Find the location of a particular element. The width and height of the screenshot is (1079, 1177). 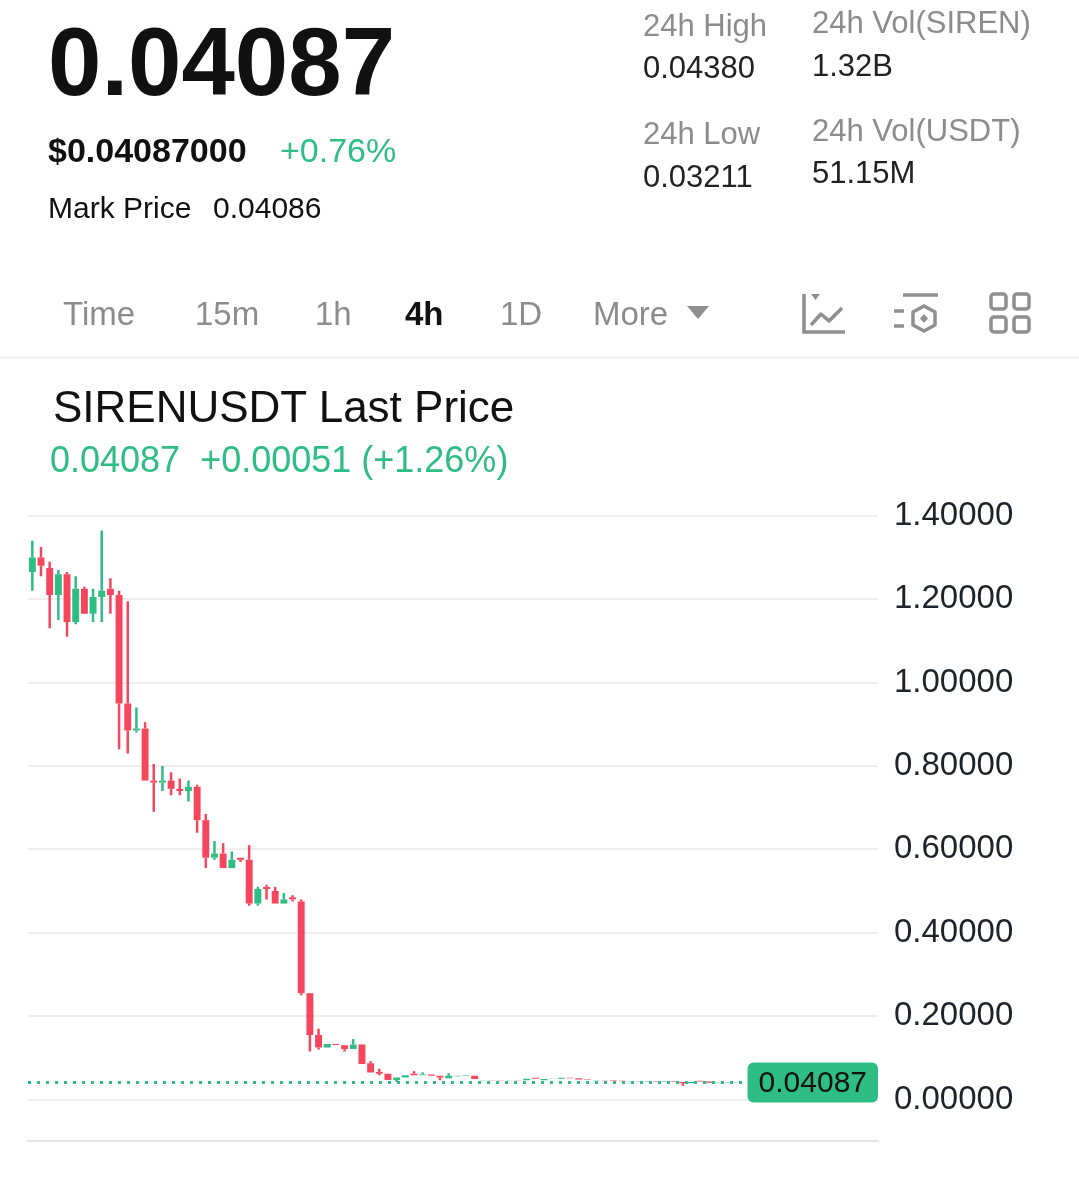

text: More is located at coordinates (631, 313).